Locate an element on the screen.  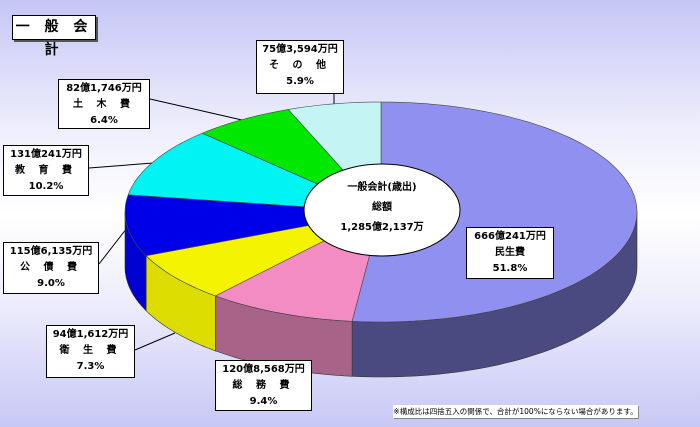
label-percent: 10.2% is located at coordinates (46, 186).